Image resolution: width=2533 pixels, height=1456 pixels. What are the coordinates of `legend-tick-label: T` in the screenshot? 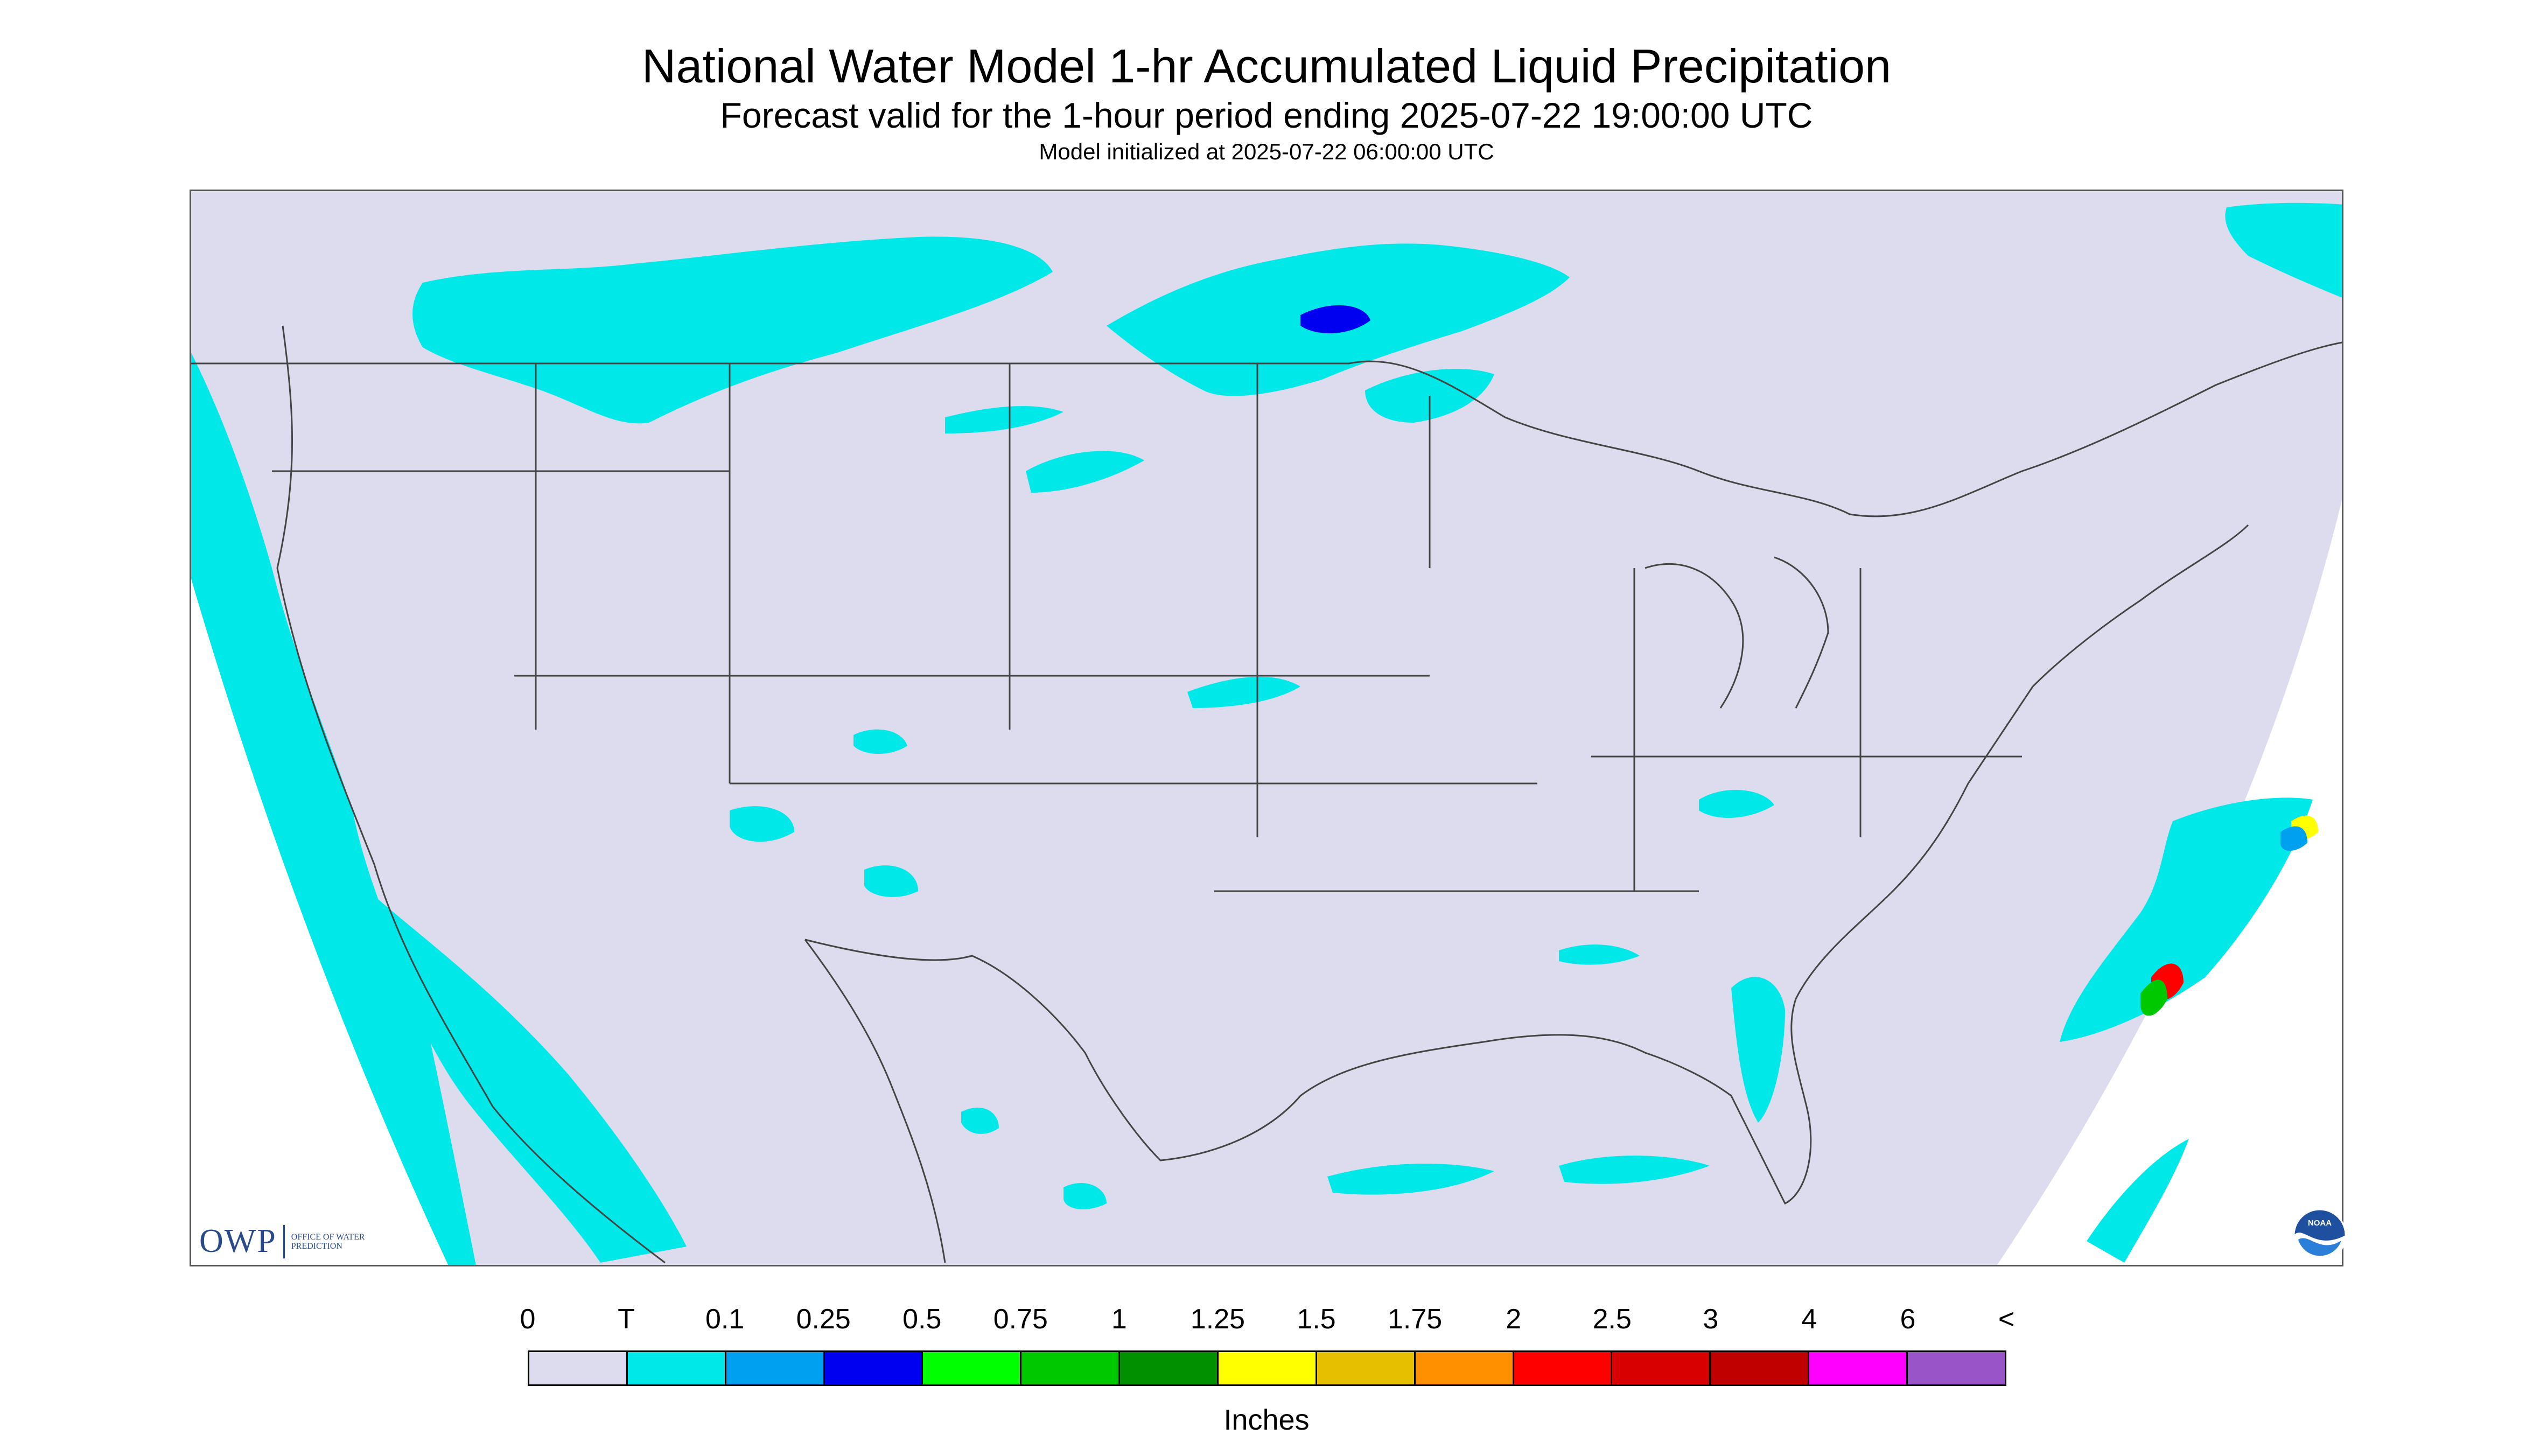 It's located at (627, 1319).